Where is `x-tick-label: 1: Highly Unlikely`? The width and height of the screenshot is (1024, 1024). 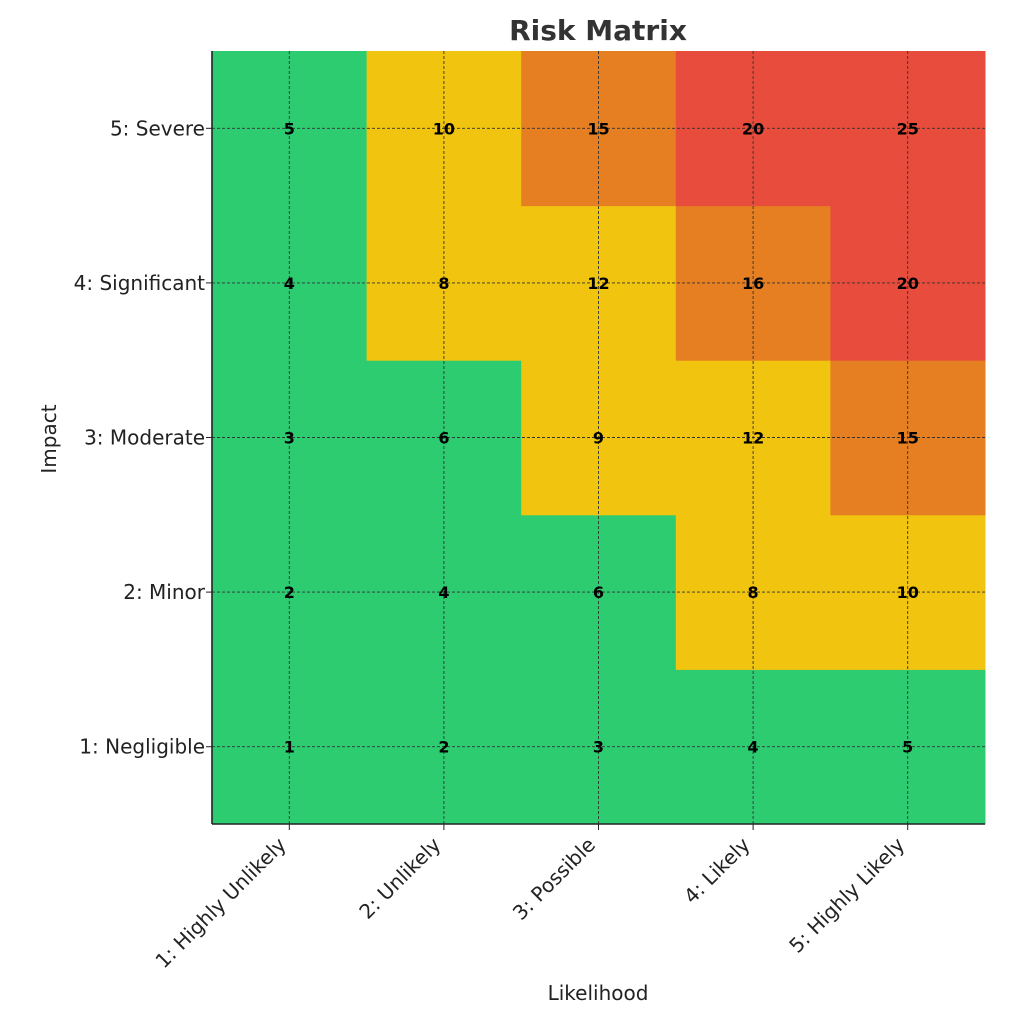 x-tick-label: 1: Highly Unlikely is located at coordinates (220, 902).